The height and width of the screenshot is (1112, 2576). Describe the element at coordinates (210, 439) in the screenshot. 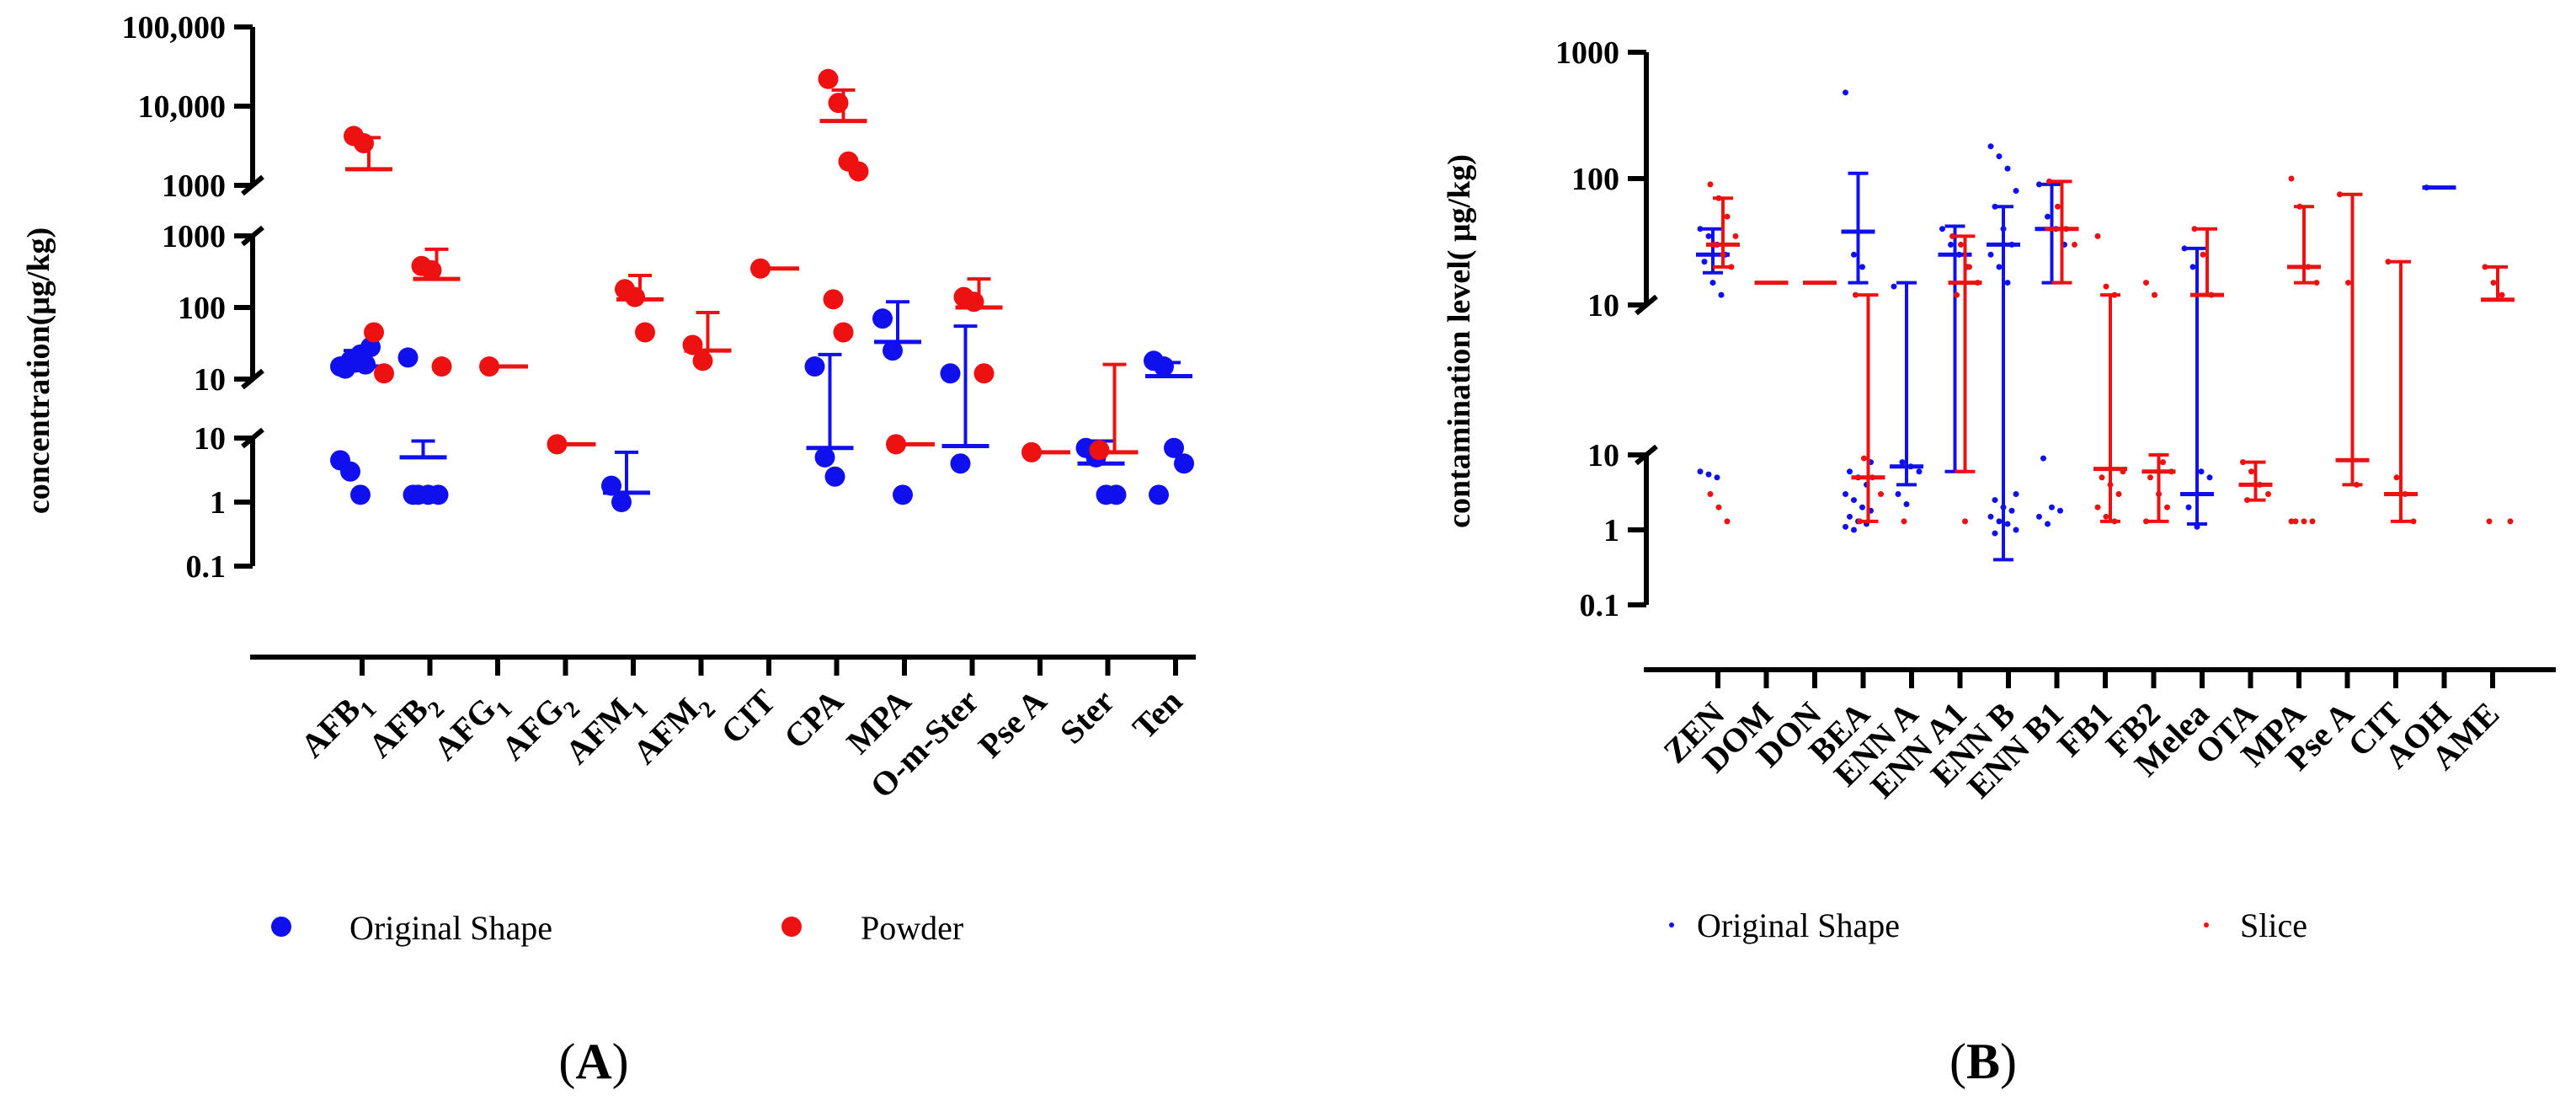

I see `y-tick-label: 10` at that location.